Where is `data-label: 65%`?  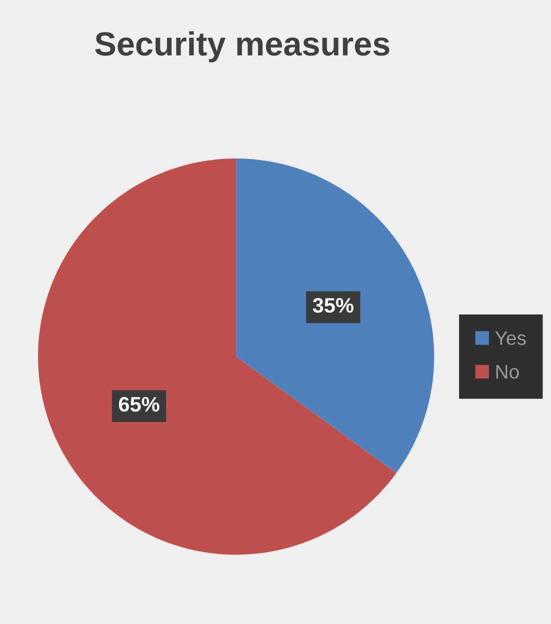 data-label: 65% is located at coordinates (139, 404).